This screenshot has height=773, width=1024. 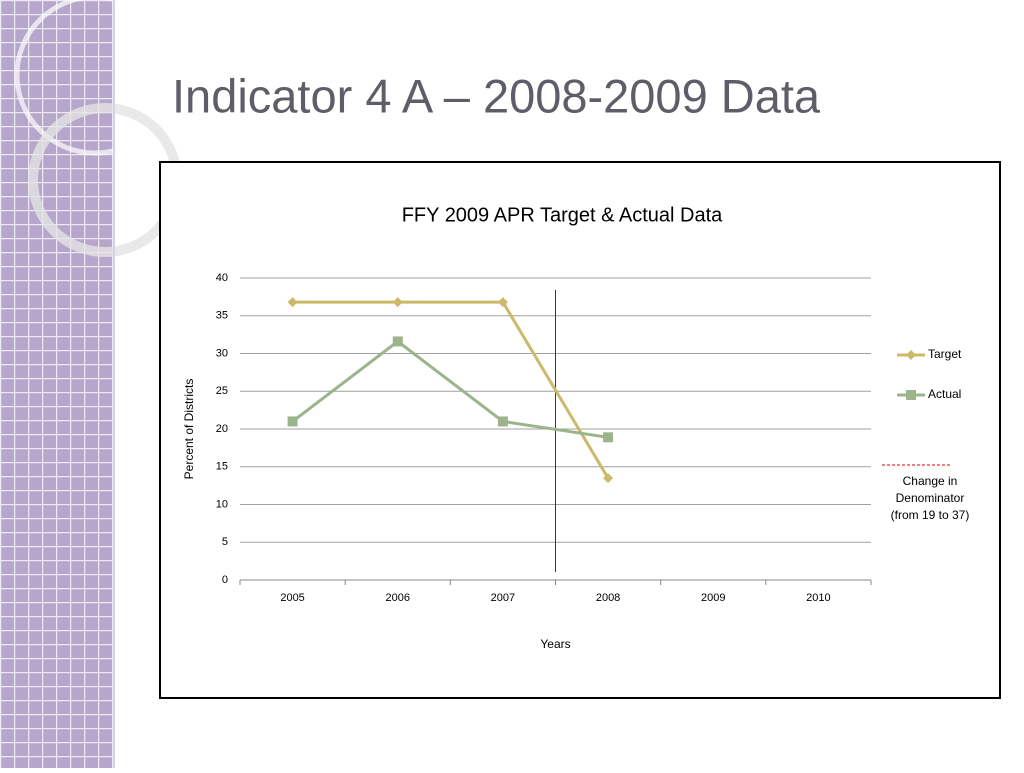 What do you see at coordinates (222, 467) in the screenshot?
I see `y-tick-label: 15` at bounding box center [222, 467].